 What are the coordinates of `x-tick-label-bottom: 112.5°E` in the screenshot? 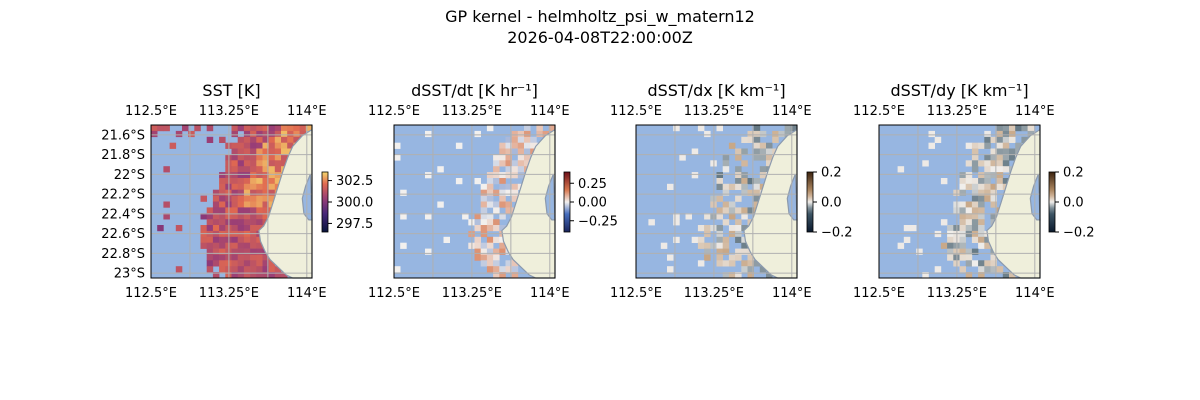 It's located at (636, 293).